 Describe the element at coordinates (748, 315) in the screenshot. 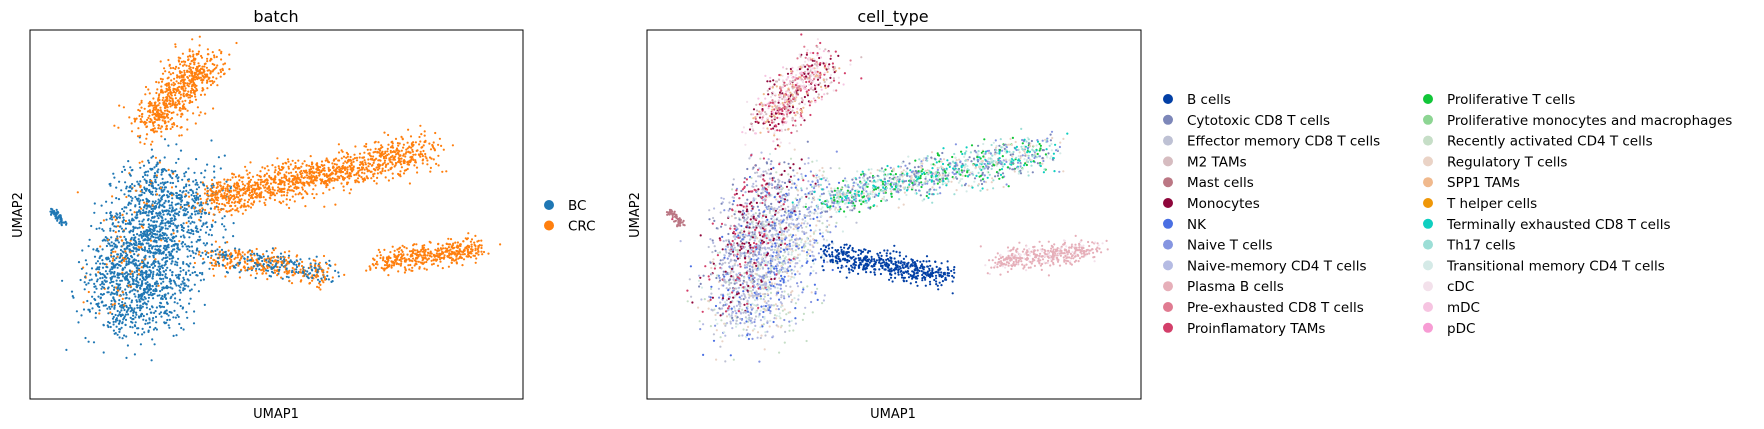

I see `point-effector-memory-cd8-t-cells` at that location.